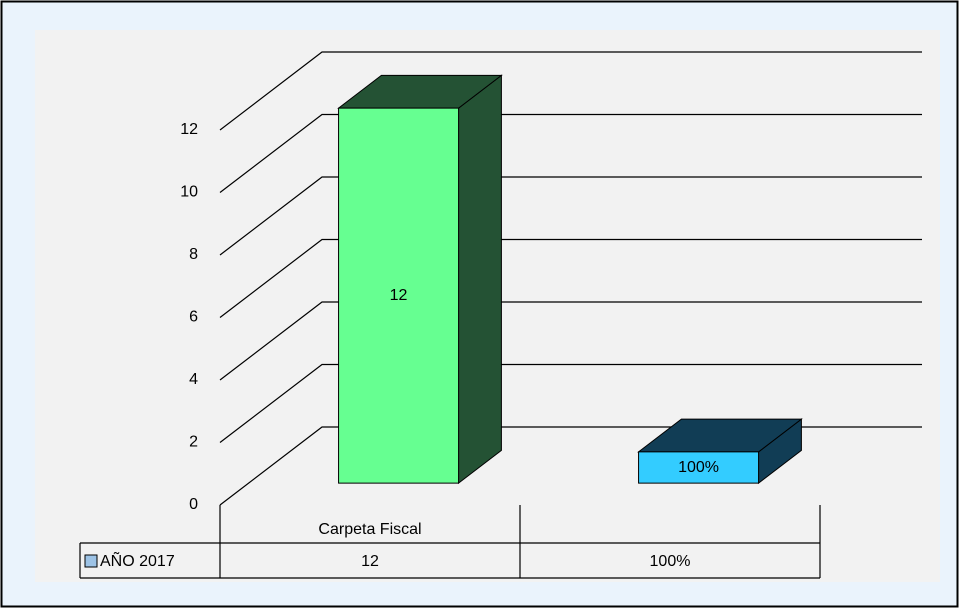  I want to click on y-tick-label: 2, so click(193, 442).